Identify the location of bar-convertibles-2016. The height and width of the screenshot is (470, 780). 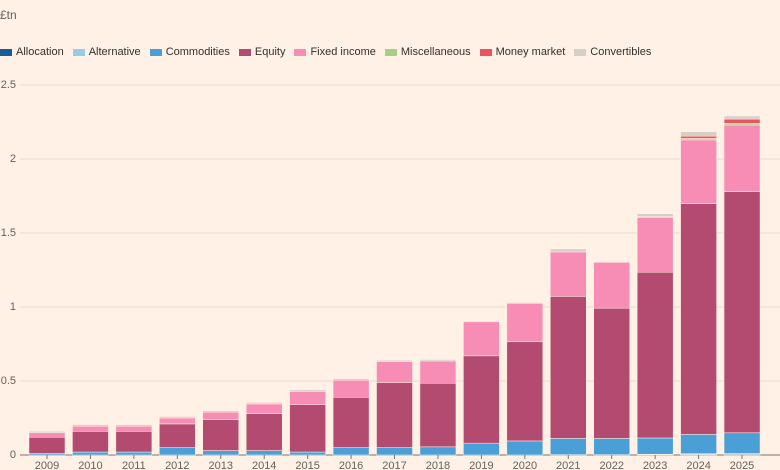
(351, 379).